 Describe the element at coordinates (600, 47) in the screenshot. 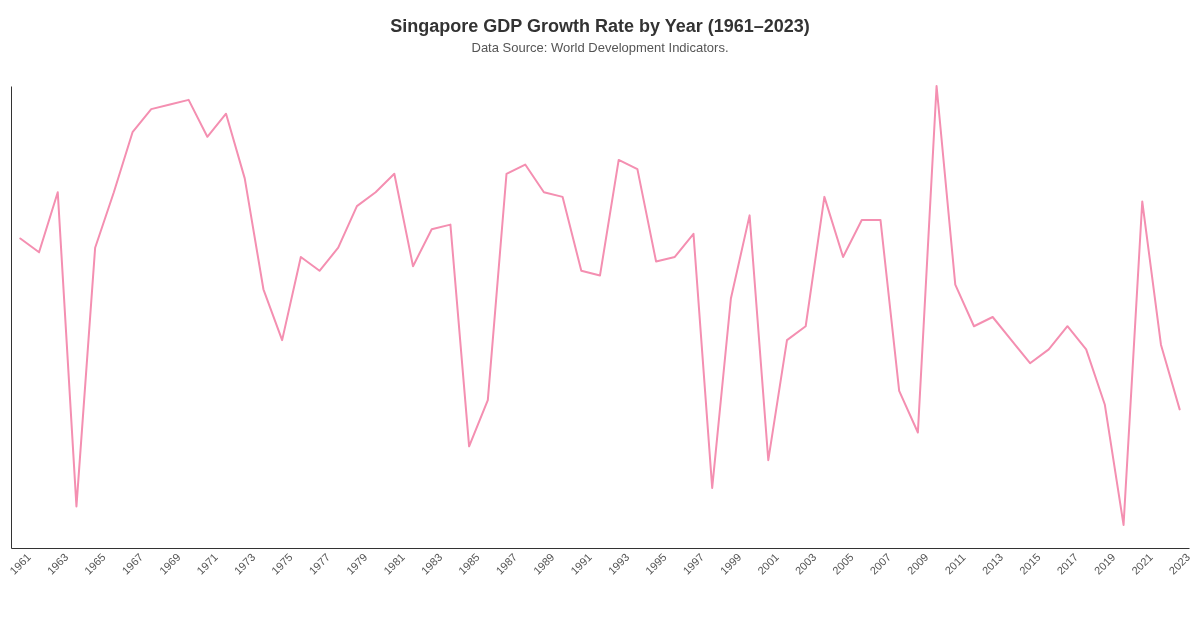

I see `chart-subtitle: Data Source: World Development Indicators.` at that location.